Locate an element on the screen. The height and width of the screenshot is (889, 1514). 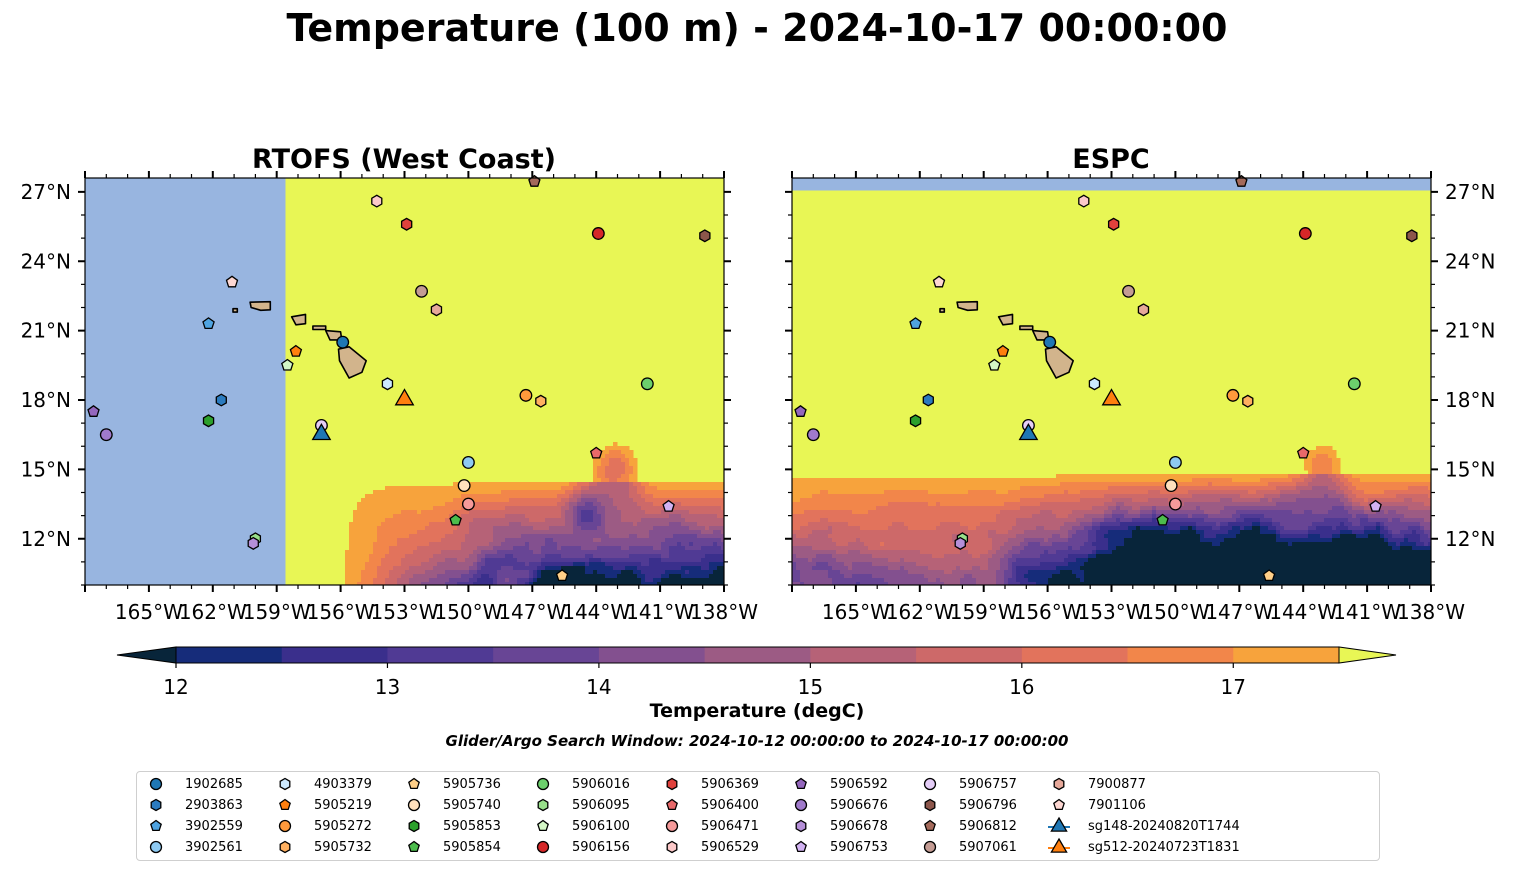
legend-label: 5905219 is located at coordinates (343, 805).